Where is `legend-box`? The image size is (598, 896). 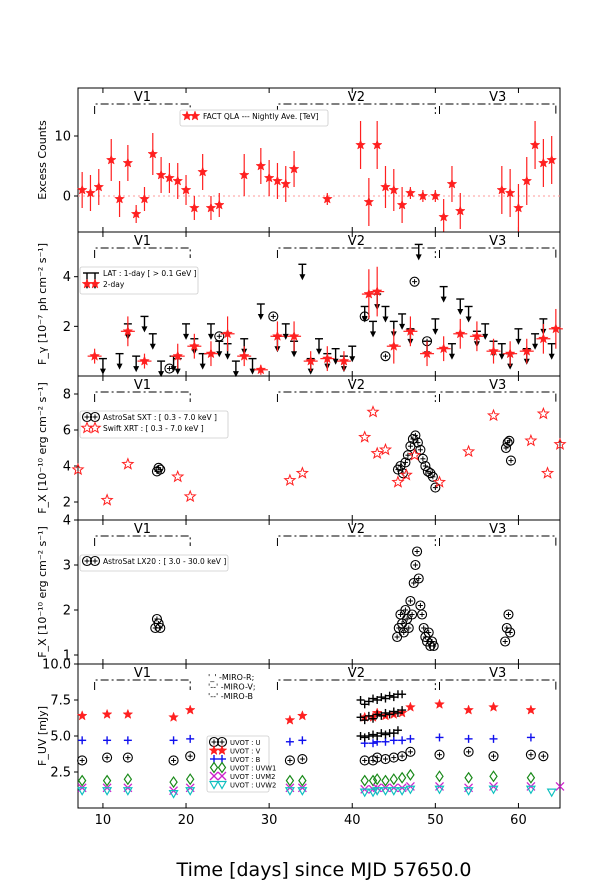
legend-box is located at coordinates (154, 563).